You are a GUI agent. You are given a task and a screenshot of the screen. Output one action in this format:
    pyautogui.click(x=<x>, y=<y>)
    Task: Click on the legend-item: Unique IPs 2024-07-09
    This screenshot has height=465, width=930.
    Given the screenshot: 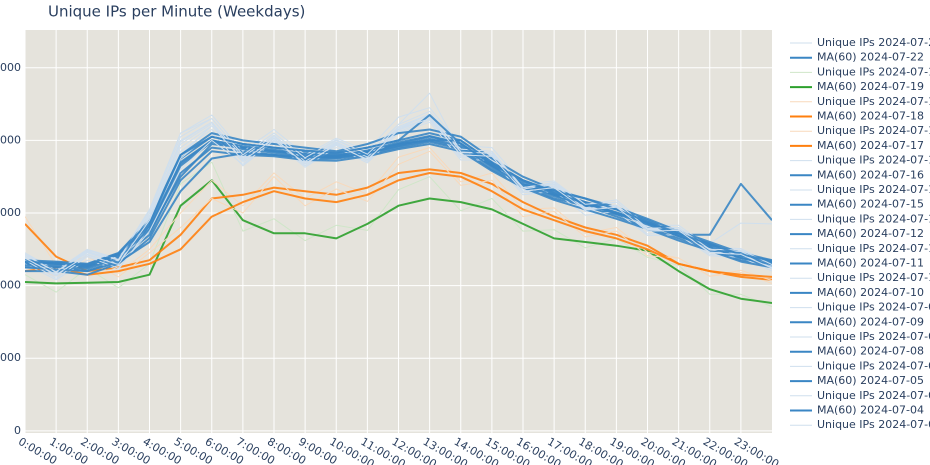 What is the action you would take?
    pyautogui.click(x=860, y=307)
    